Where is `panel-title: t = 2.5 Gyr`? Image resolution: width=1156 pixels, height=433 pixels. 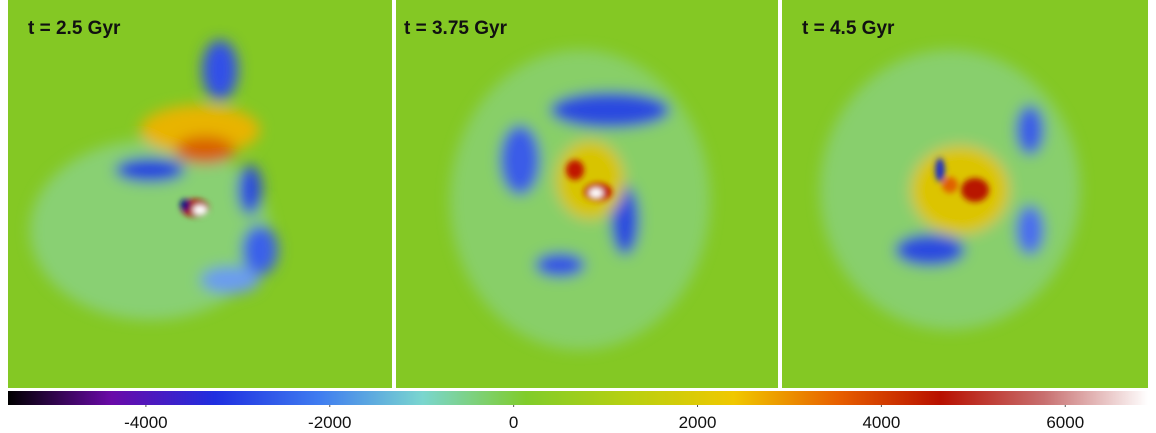 panel-title: t = 2.5 Gyr is located at coordinates (74, 28).